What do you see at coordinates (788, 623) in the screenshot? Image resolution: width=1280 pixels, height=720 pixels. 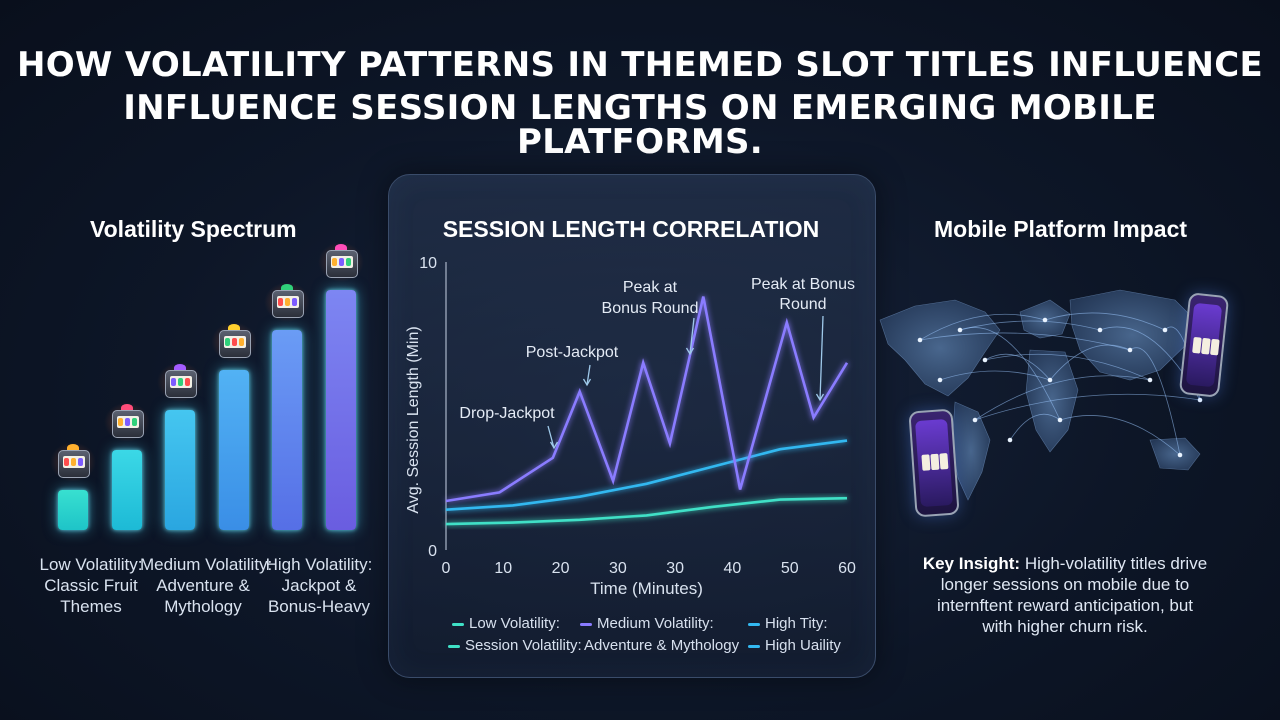 I see `legend-high-tity: High Tity:` at bounding box center [788, 623].